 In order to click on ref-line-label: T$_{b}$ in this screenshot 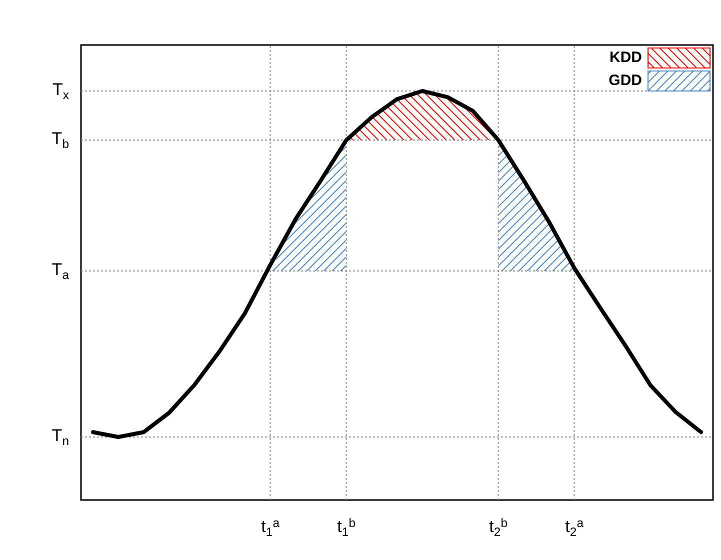, I will do `click(61, 140)`.